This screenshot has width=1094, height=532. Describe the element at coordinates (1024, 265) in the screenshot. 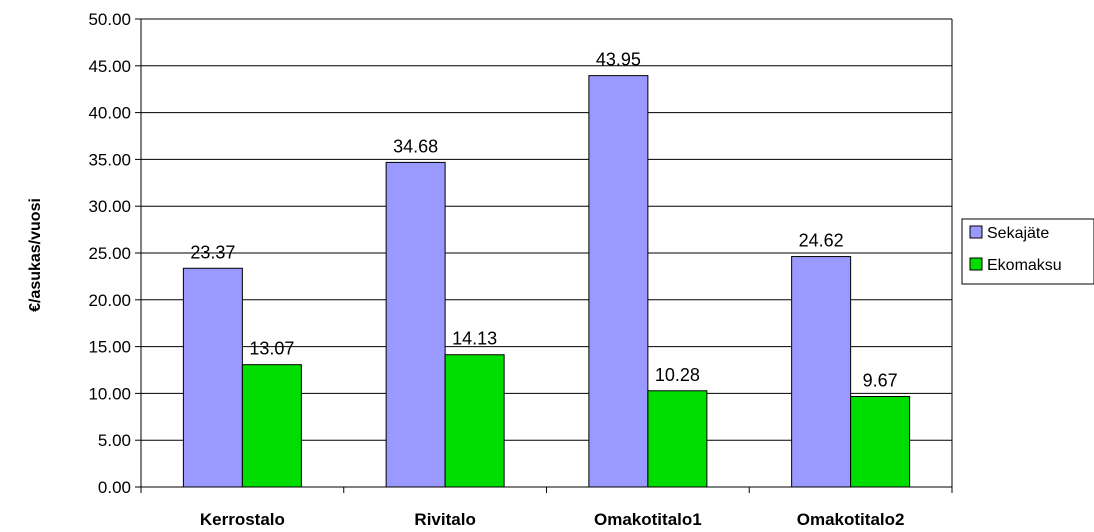

I see `legend-label: Ekomaksu` at that location.